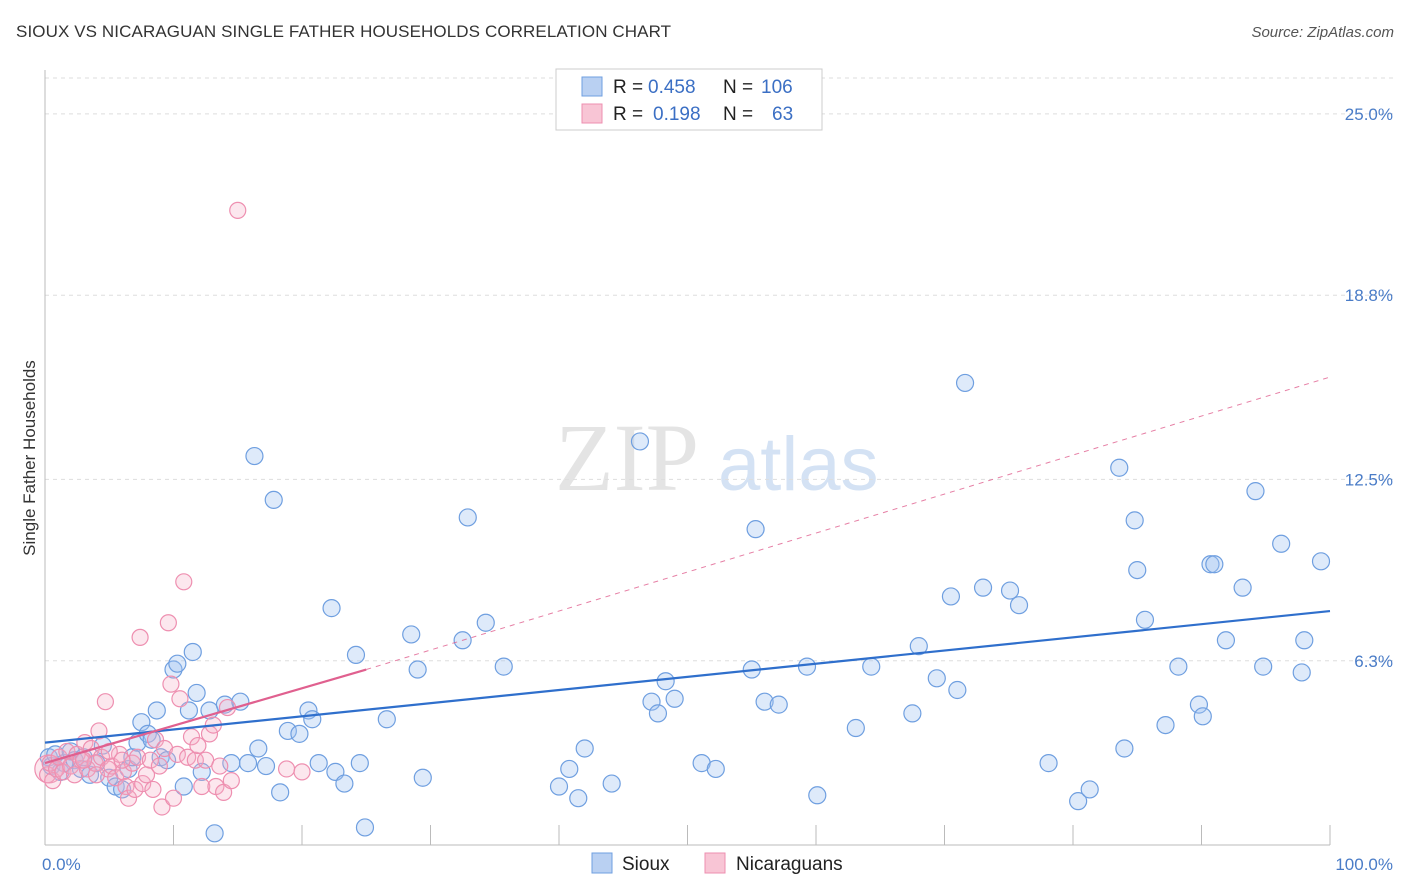 Image resolution: width=1406 pixels, height=892 pixels. I want to click on legend-n-label-nicaraguans: N =, so click(738, 114).